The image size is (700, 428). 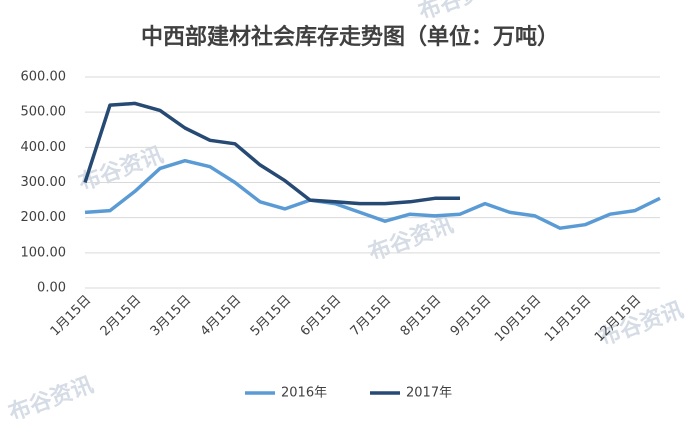 What do you see at coordinates (271, 316) in the screenshot?
I see `x-tick-label: 5月15日` at bounding box center [271, 316].